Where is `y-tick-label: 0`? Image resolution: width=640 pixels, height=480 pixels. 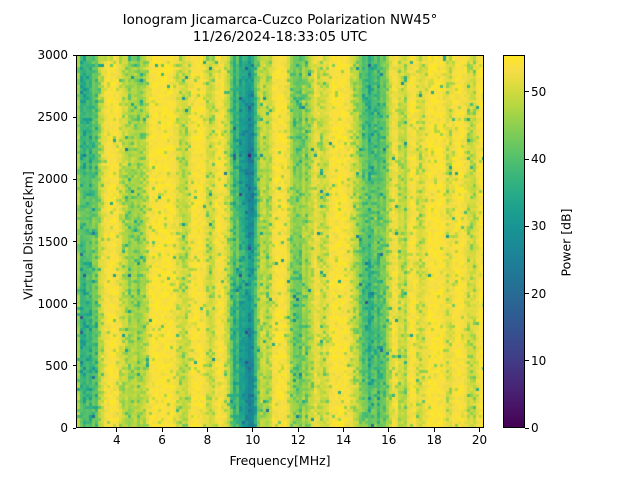
y-tick-label: 0 is located at coordinates (64, 428).